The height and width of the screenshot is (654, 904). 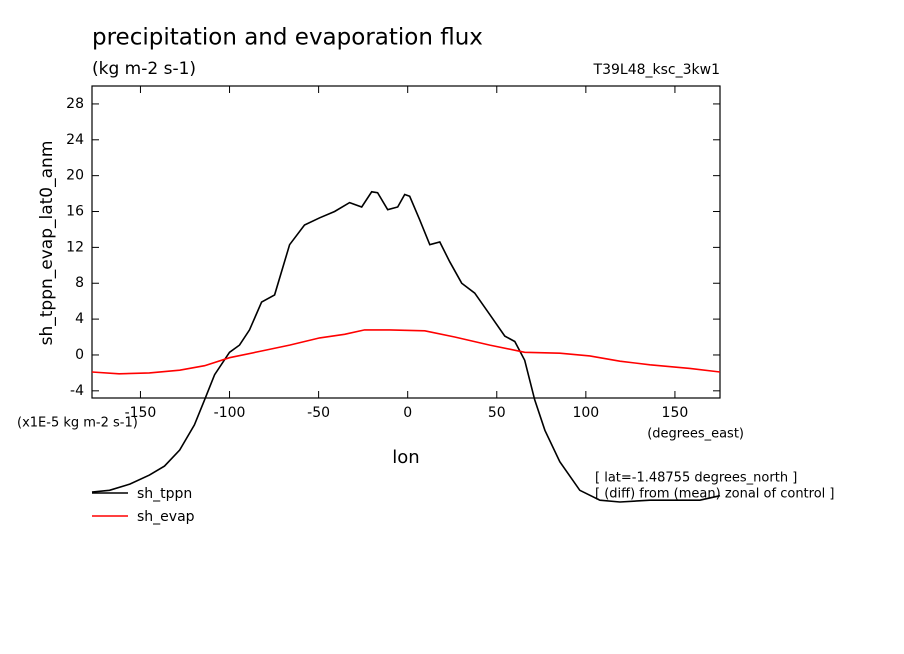 I want to click on x-tick-label: 0, so click(x=407, y=413).